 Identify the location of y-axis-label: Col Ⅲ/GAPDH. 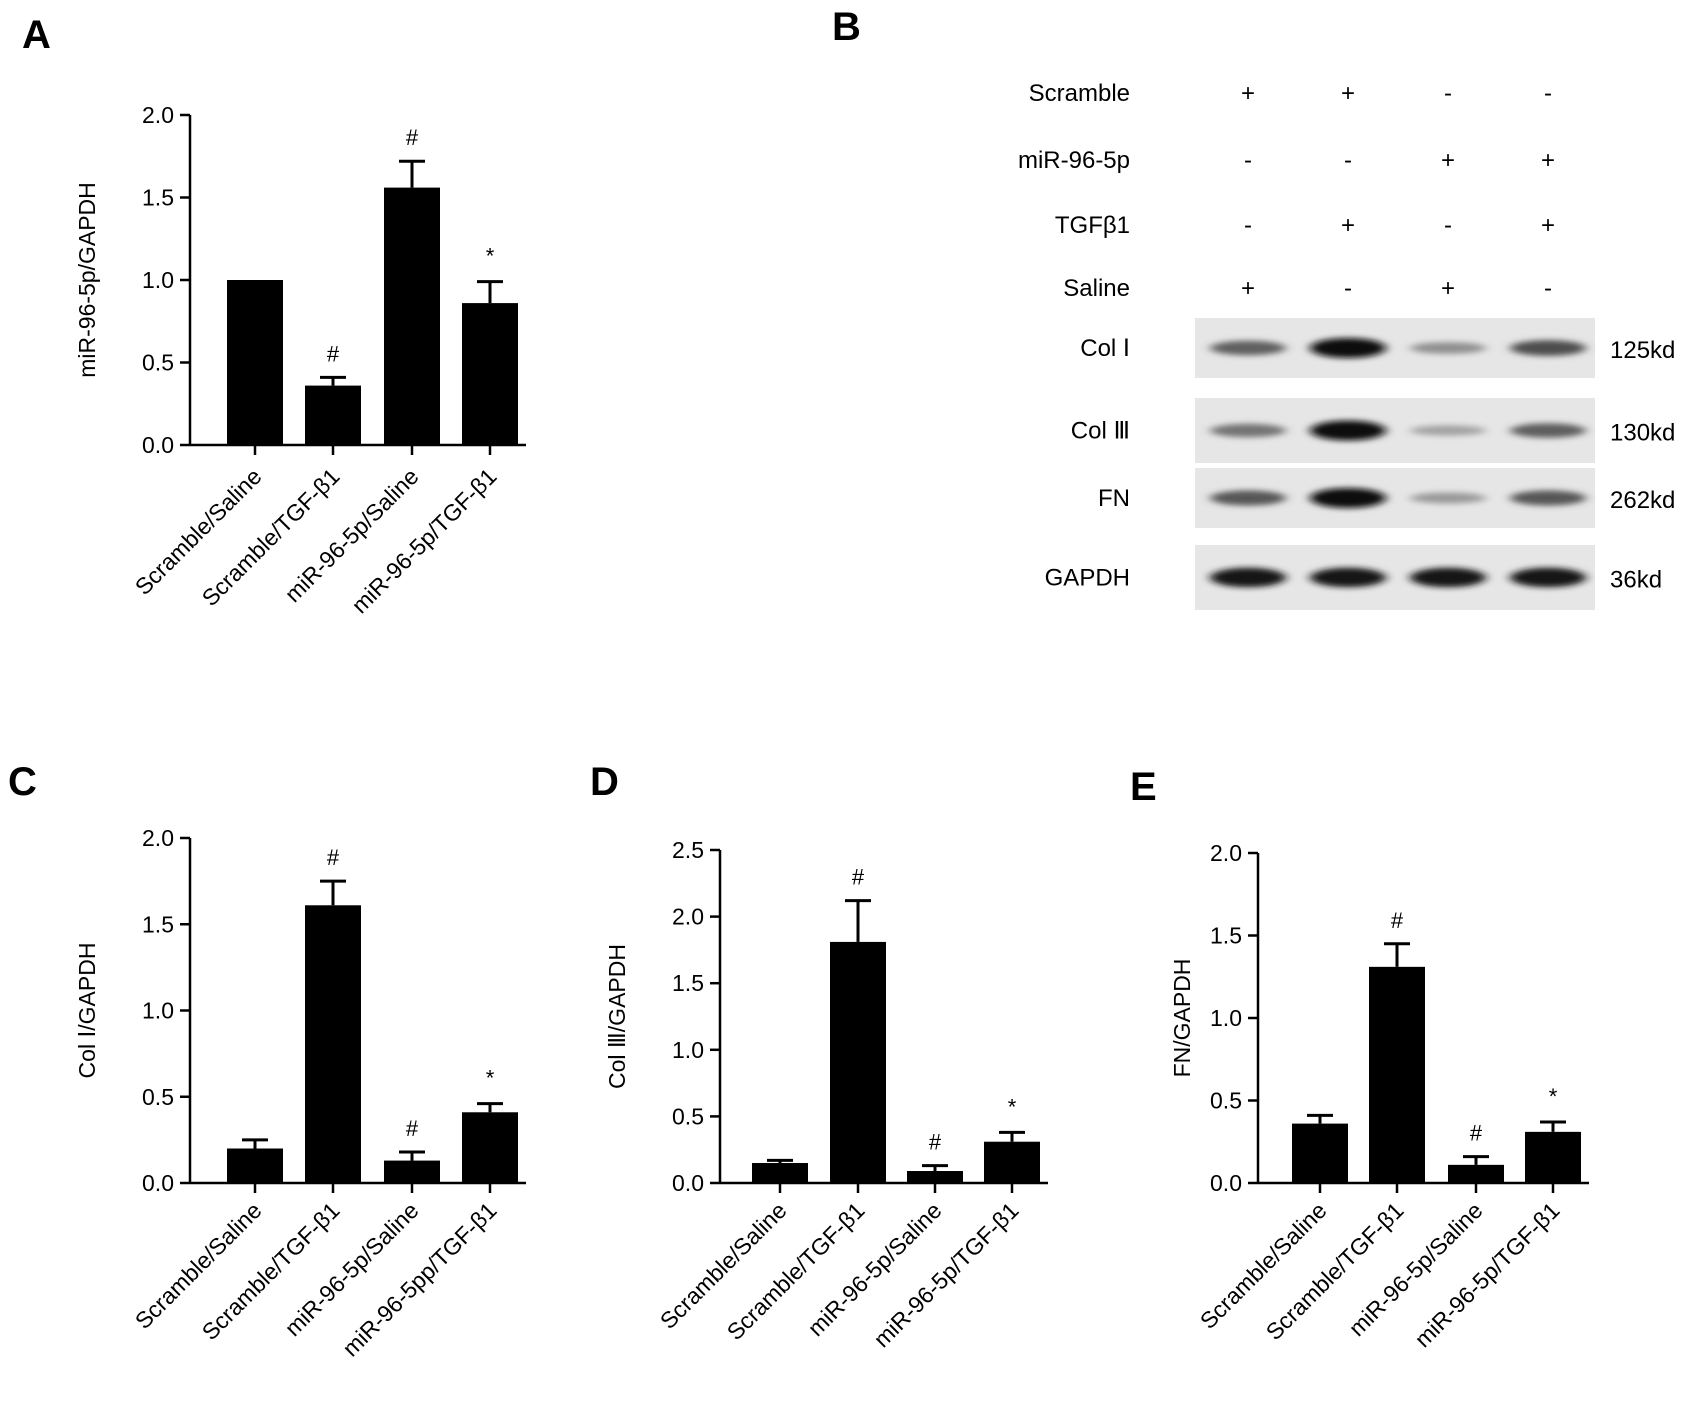
(617, 1016).